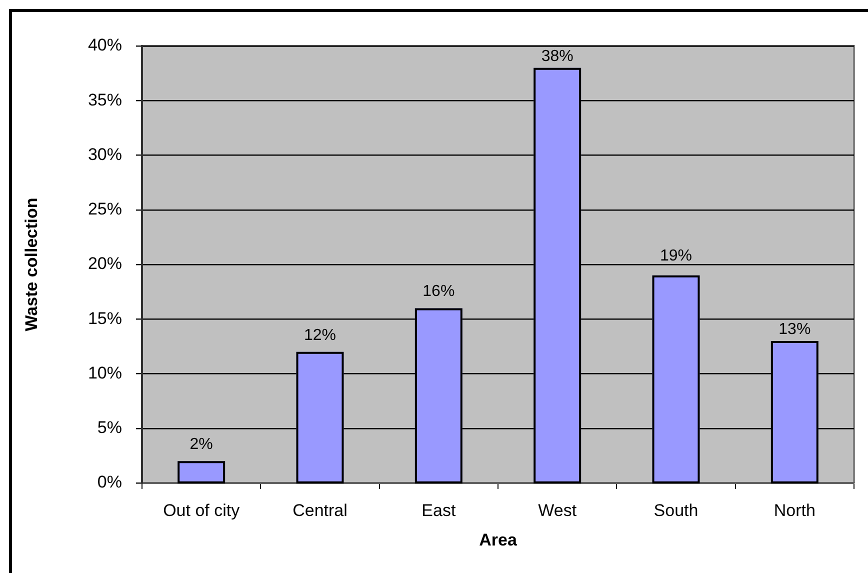 The height and width of the screenshot is (573, 868). What do you see at coordinates (105, 372) in the screenshot?
I see `y-tick-label: 10%` at bounding box center [105, 372].